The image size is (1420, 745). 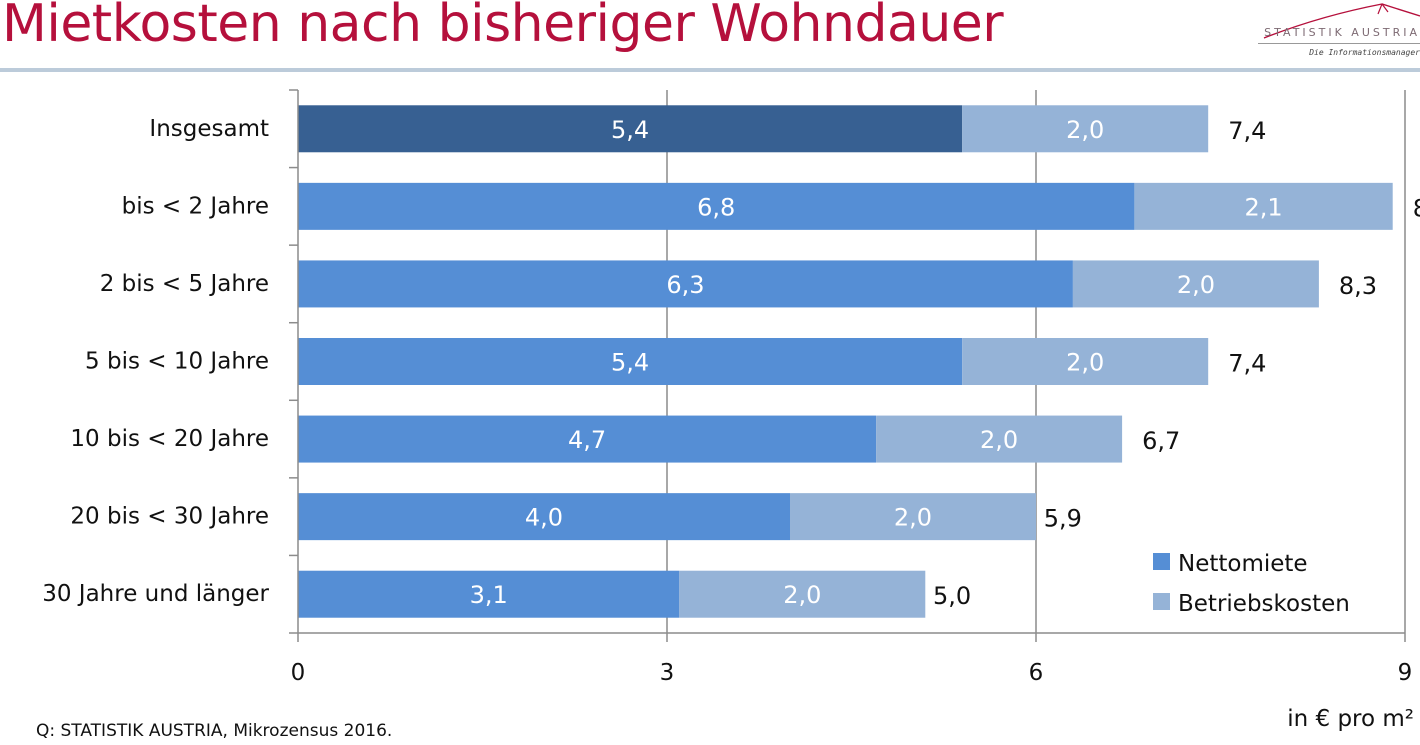 I want to click on legend-label: Betriebskosten, so click(x=1264, y=604).